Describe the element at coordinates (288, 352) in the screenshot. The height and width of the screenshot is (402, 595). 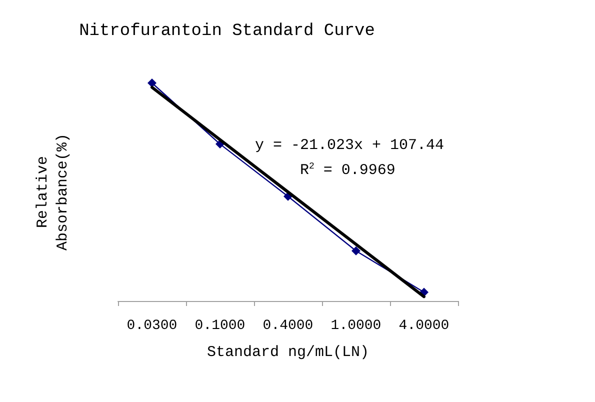
I see `x-axis-title: Standard ng/mL(LN)` at that location.